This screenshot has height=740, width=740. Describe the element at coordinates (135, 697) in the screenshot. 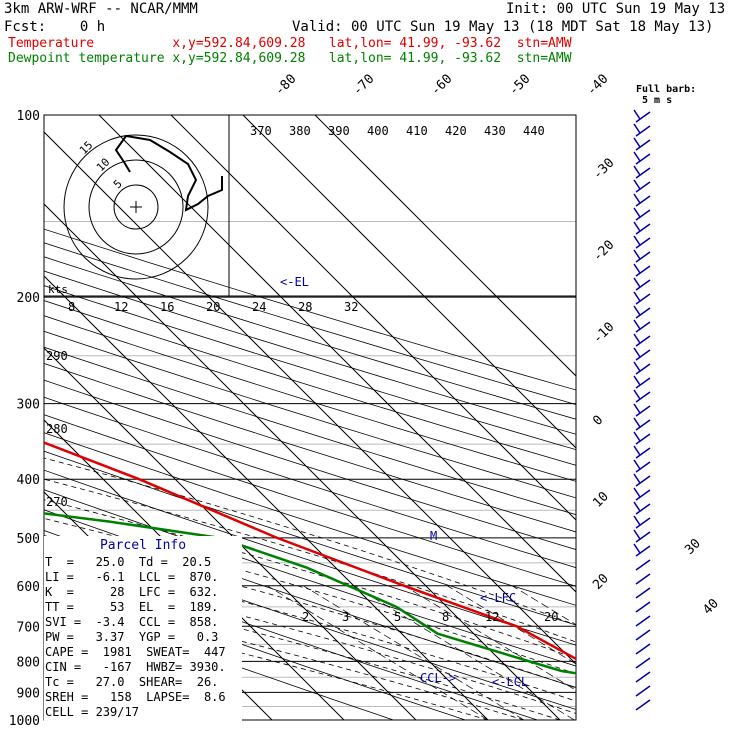

I see `parcel-info-row: SREH = 158 LAPSE= 8.6` at that location.